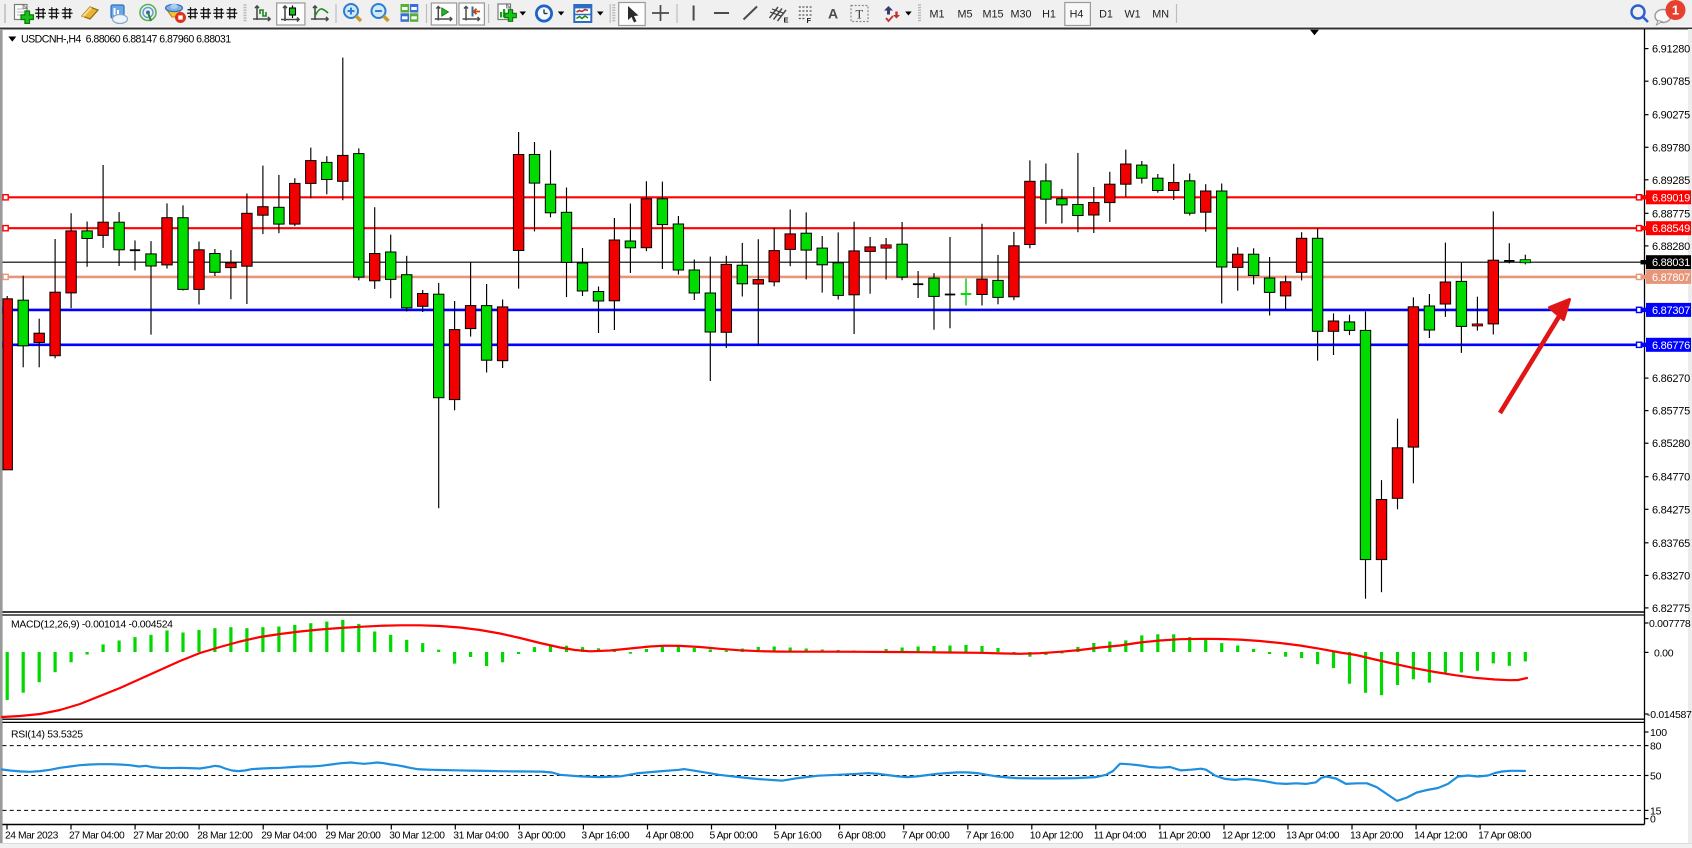 This screenshot has width=1692, height=848. What do you see at coordinates (1671, 278) in the screenshot?
I see `svg-text: 6.87807` at bounding box center [1671, 278].